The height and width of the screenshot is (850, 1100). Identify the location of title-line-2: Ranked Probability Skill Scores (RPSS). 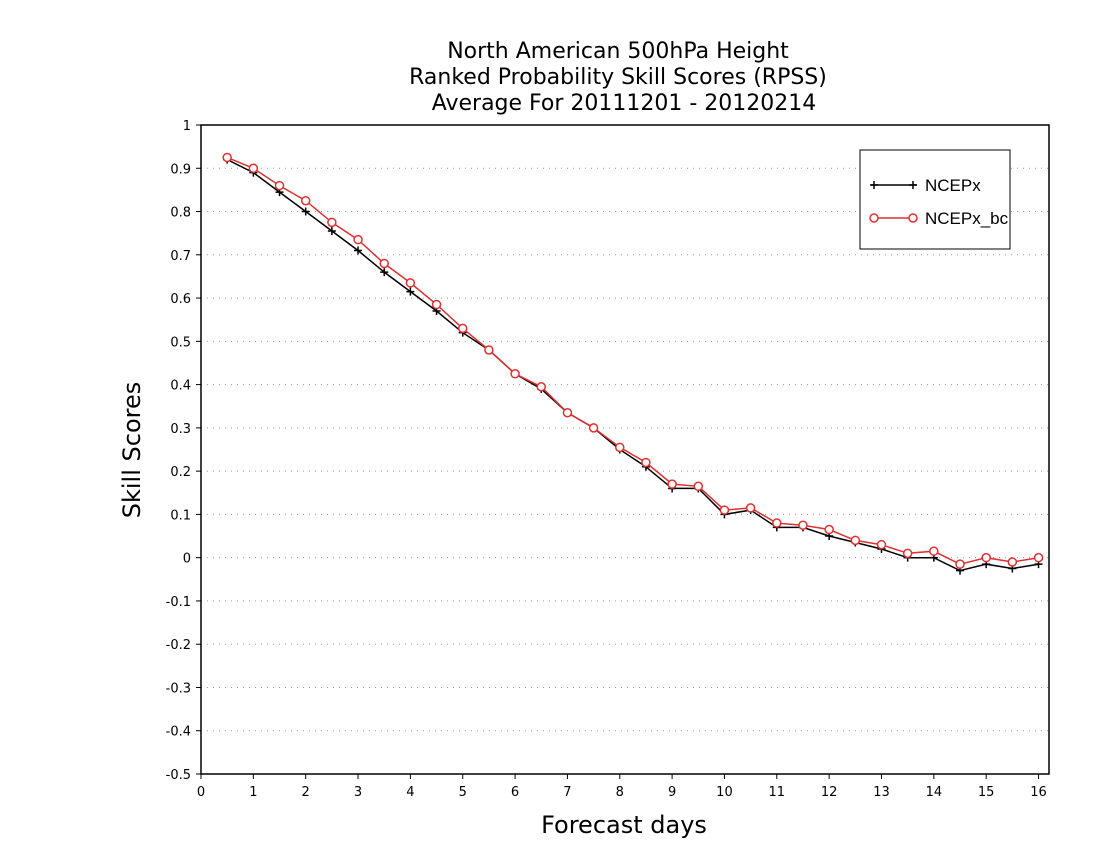
(618, 77).